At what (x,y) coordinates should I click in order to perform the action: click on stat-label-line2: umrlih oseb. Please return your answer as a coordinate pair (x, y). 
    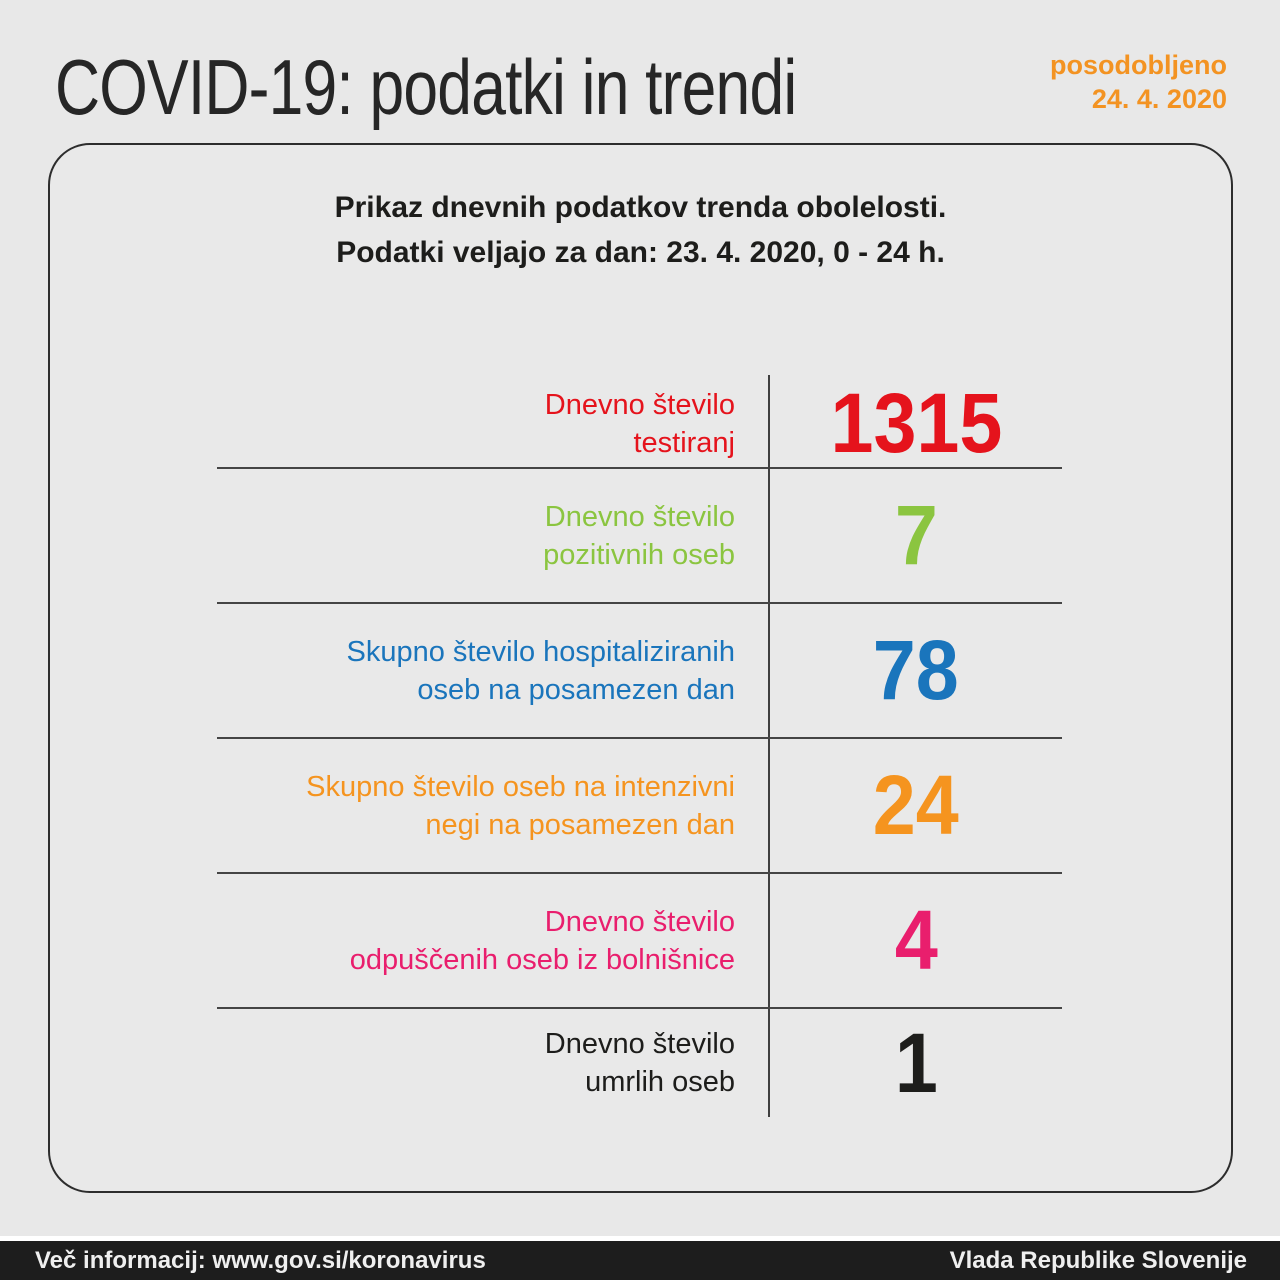
    Looking at the image, I should click on (660, 1082).